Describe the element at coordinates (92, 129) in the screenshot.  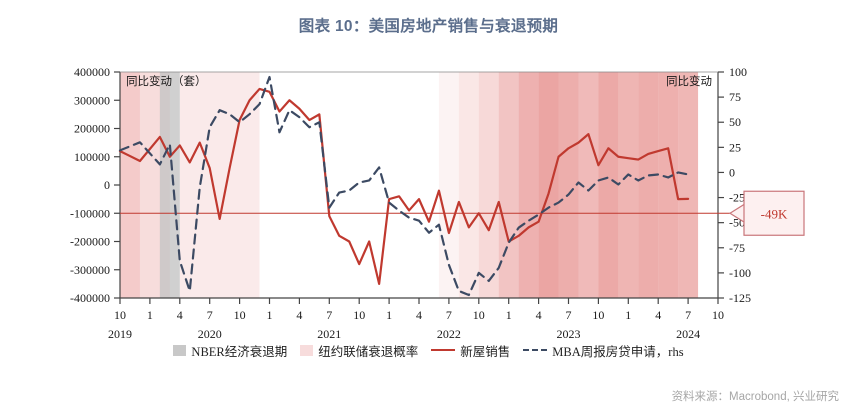
I see `left-tick-label: 200000` at that location.